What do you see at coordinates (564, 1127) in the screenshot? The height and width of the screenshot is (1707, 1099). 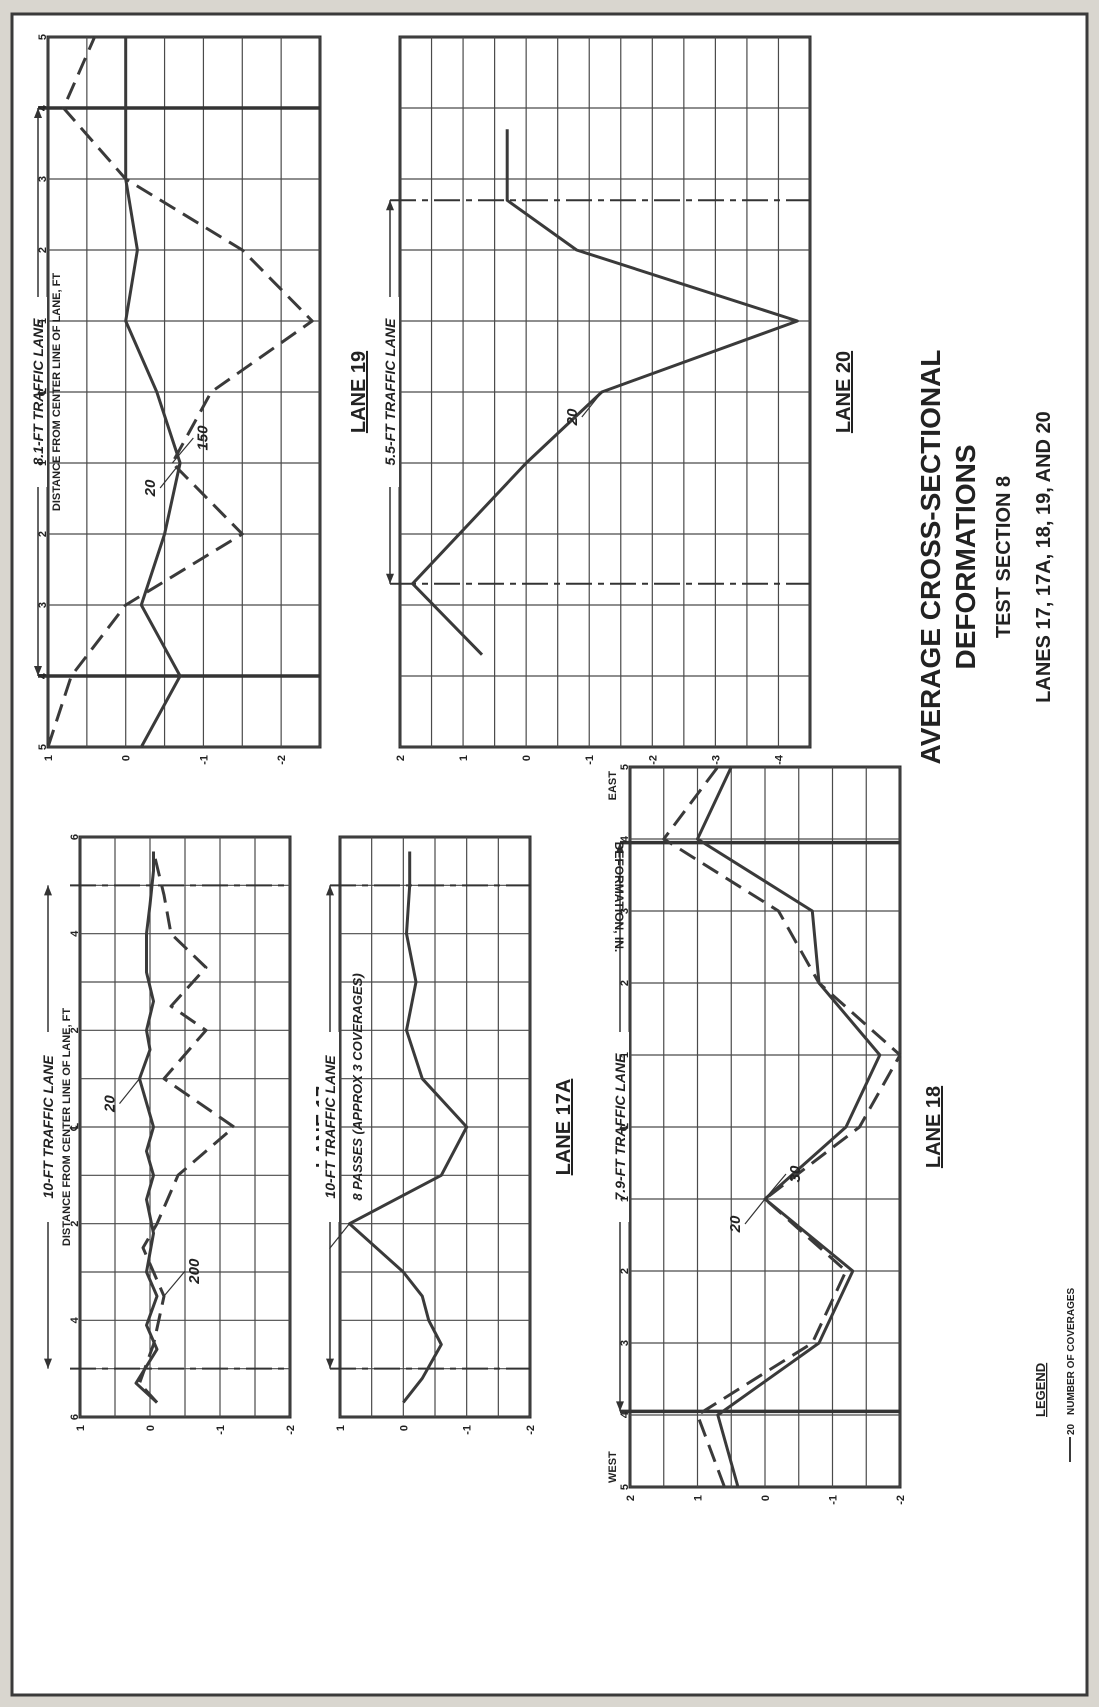 I see `lane-title: LANE 17A` at bounding box center [564, 1127].